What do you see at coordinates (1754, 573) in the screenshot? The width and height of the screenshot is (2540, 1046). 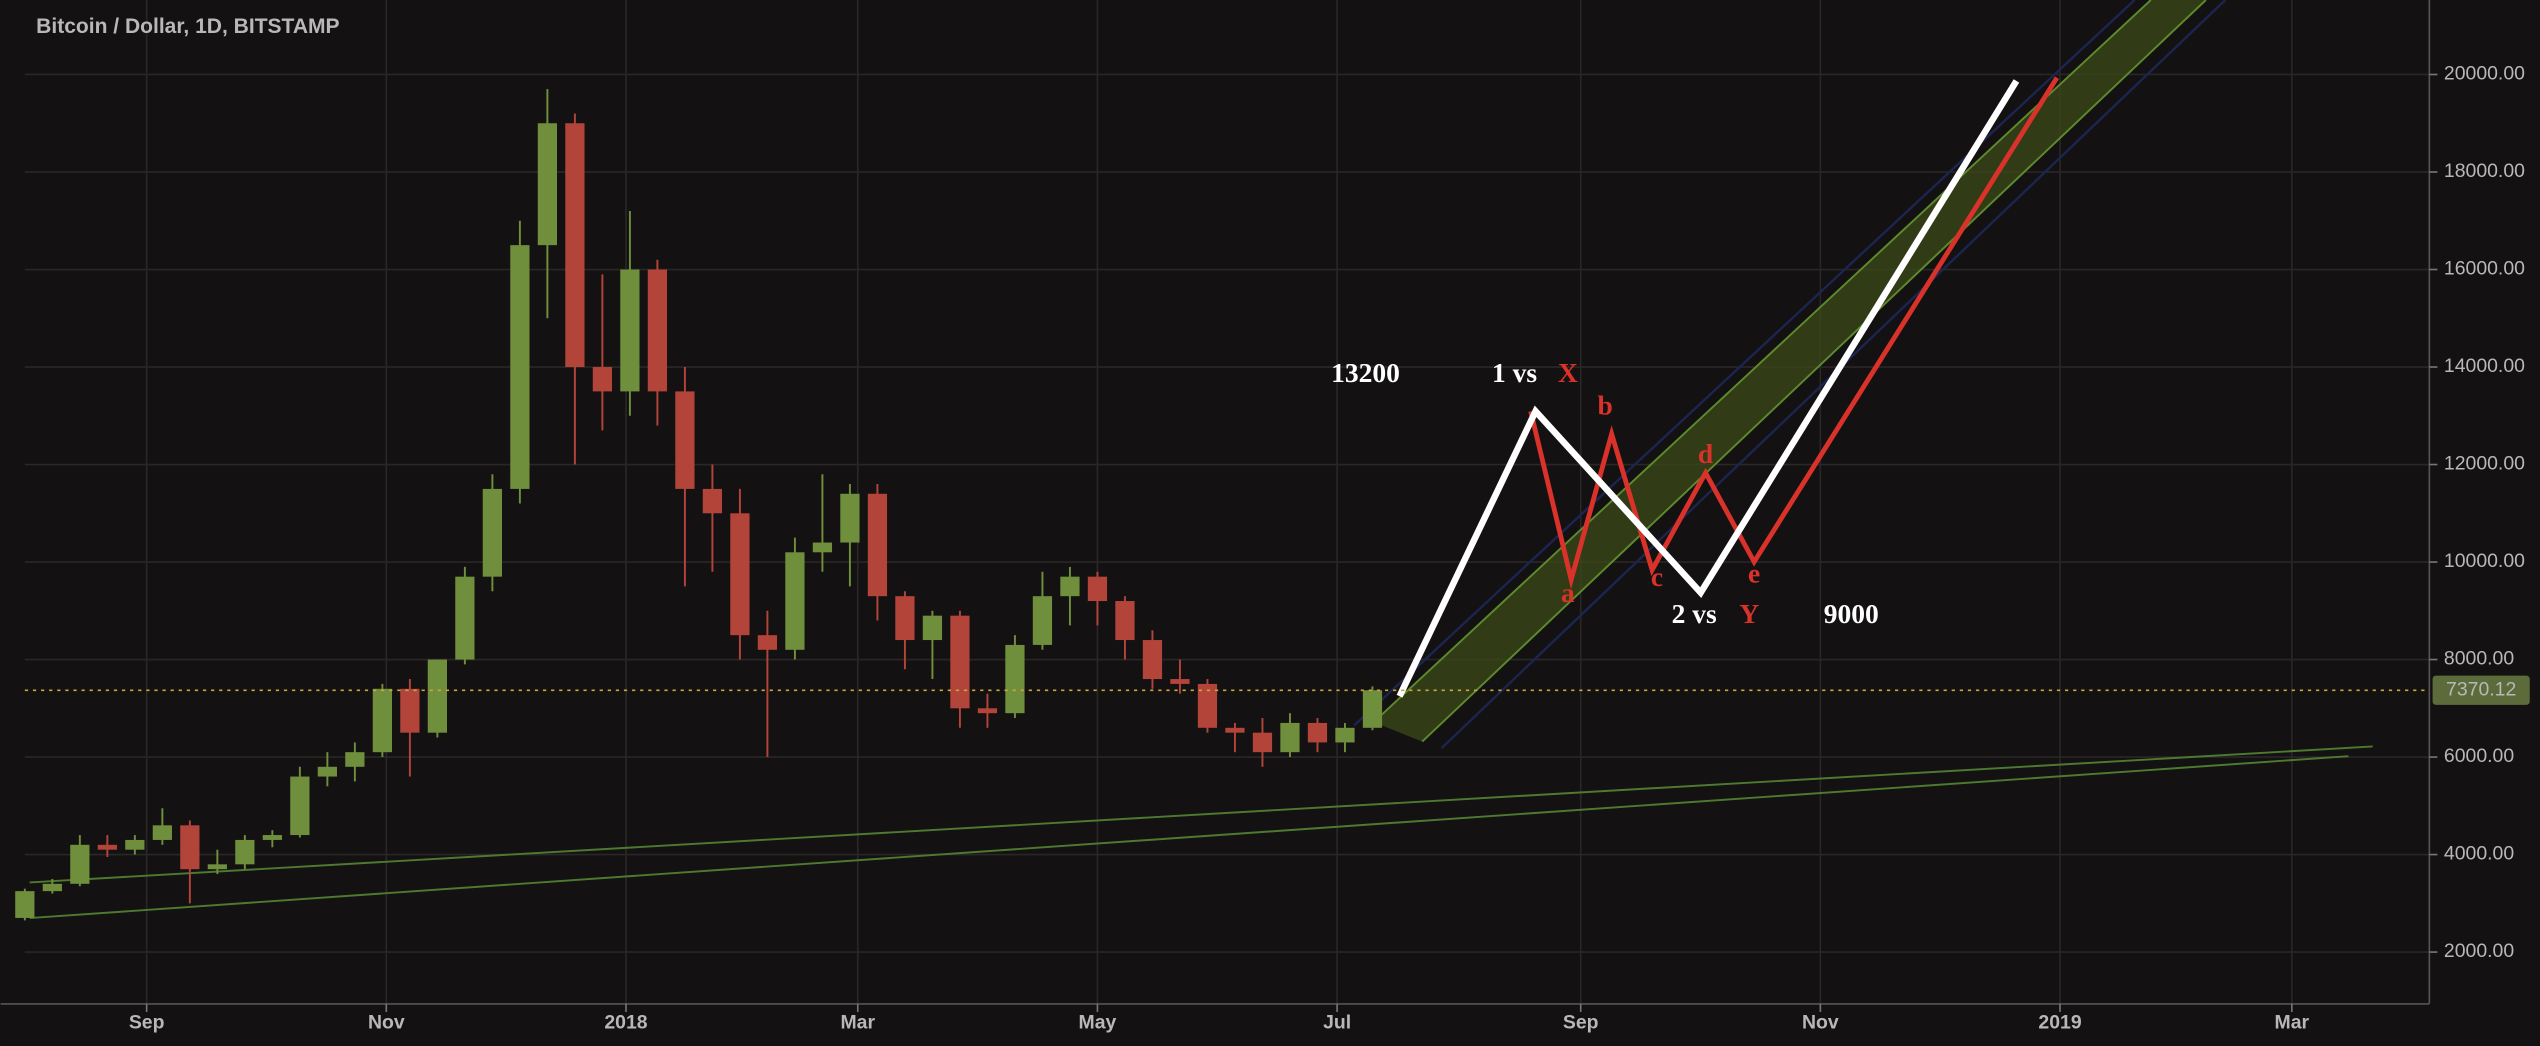 I see `annotation: e` at bounding box center [1754, 573].